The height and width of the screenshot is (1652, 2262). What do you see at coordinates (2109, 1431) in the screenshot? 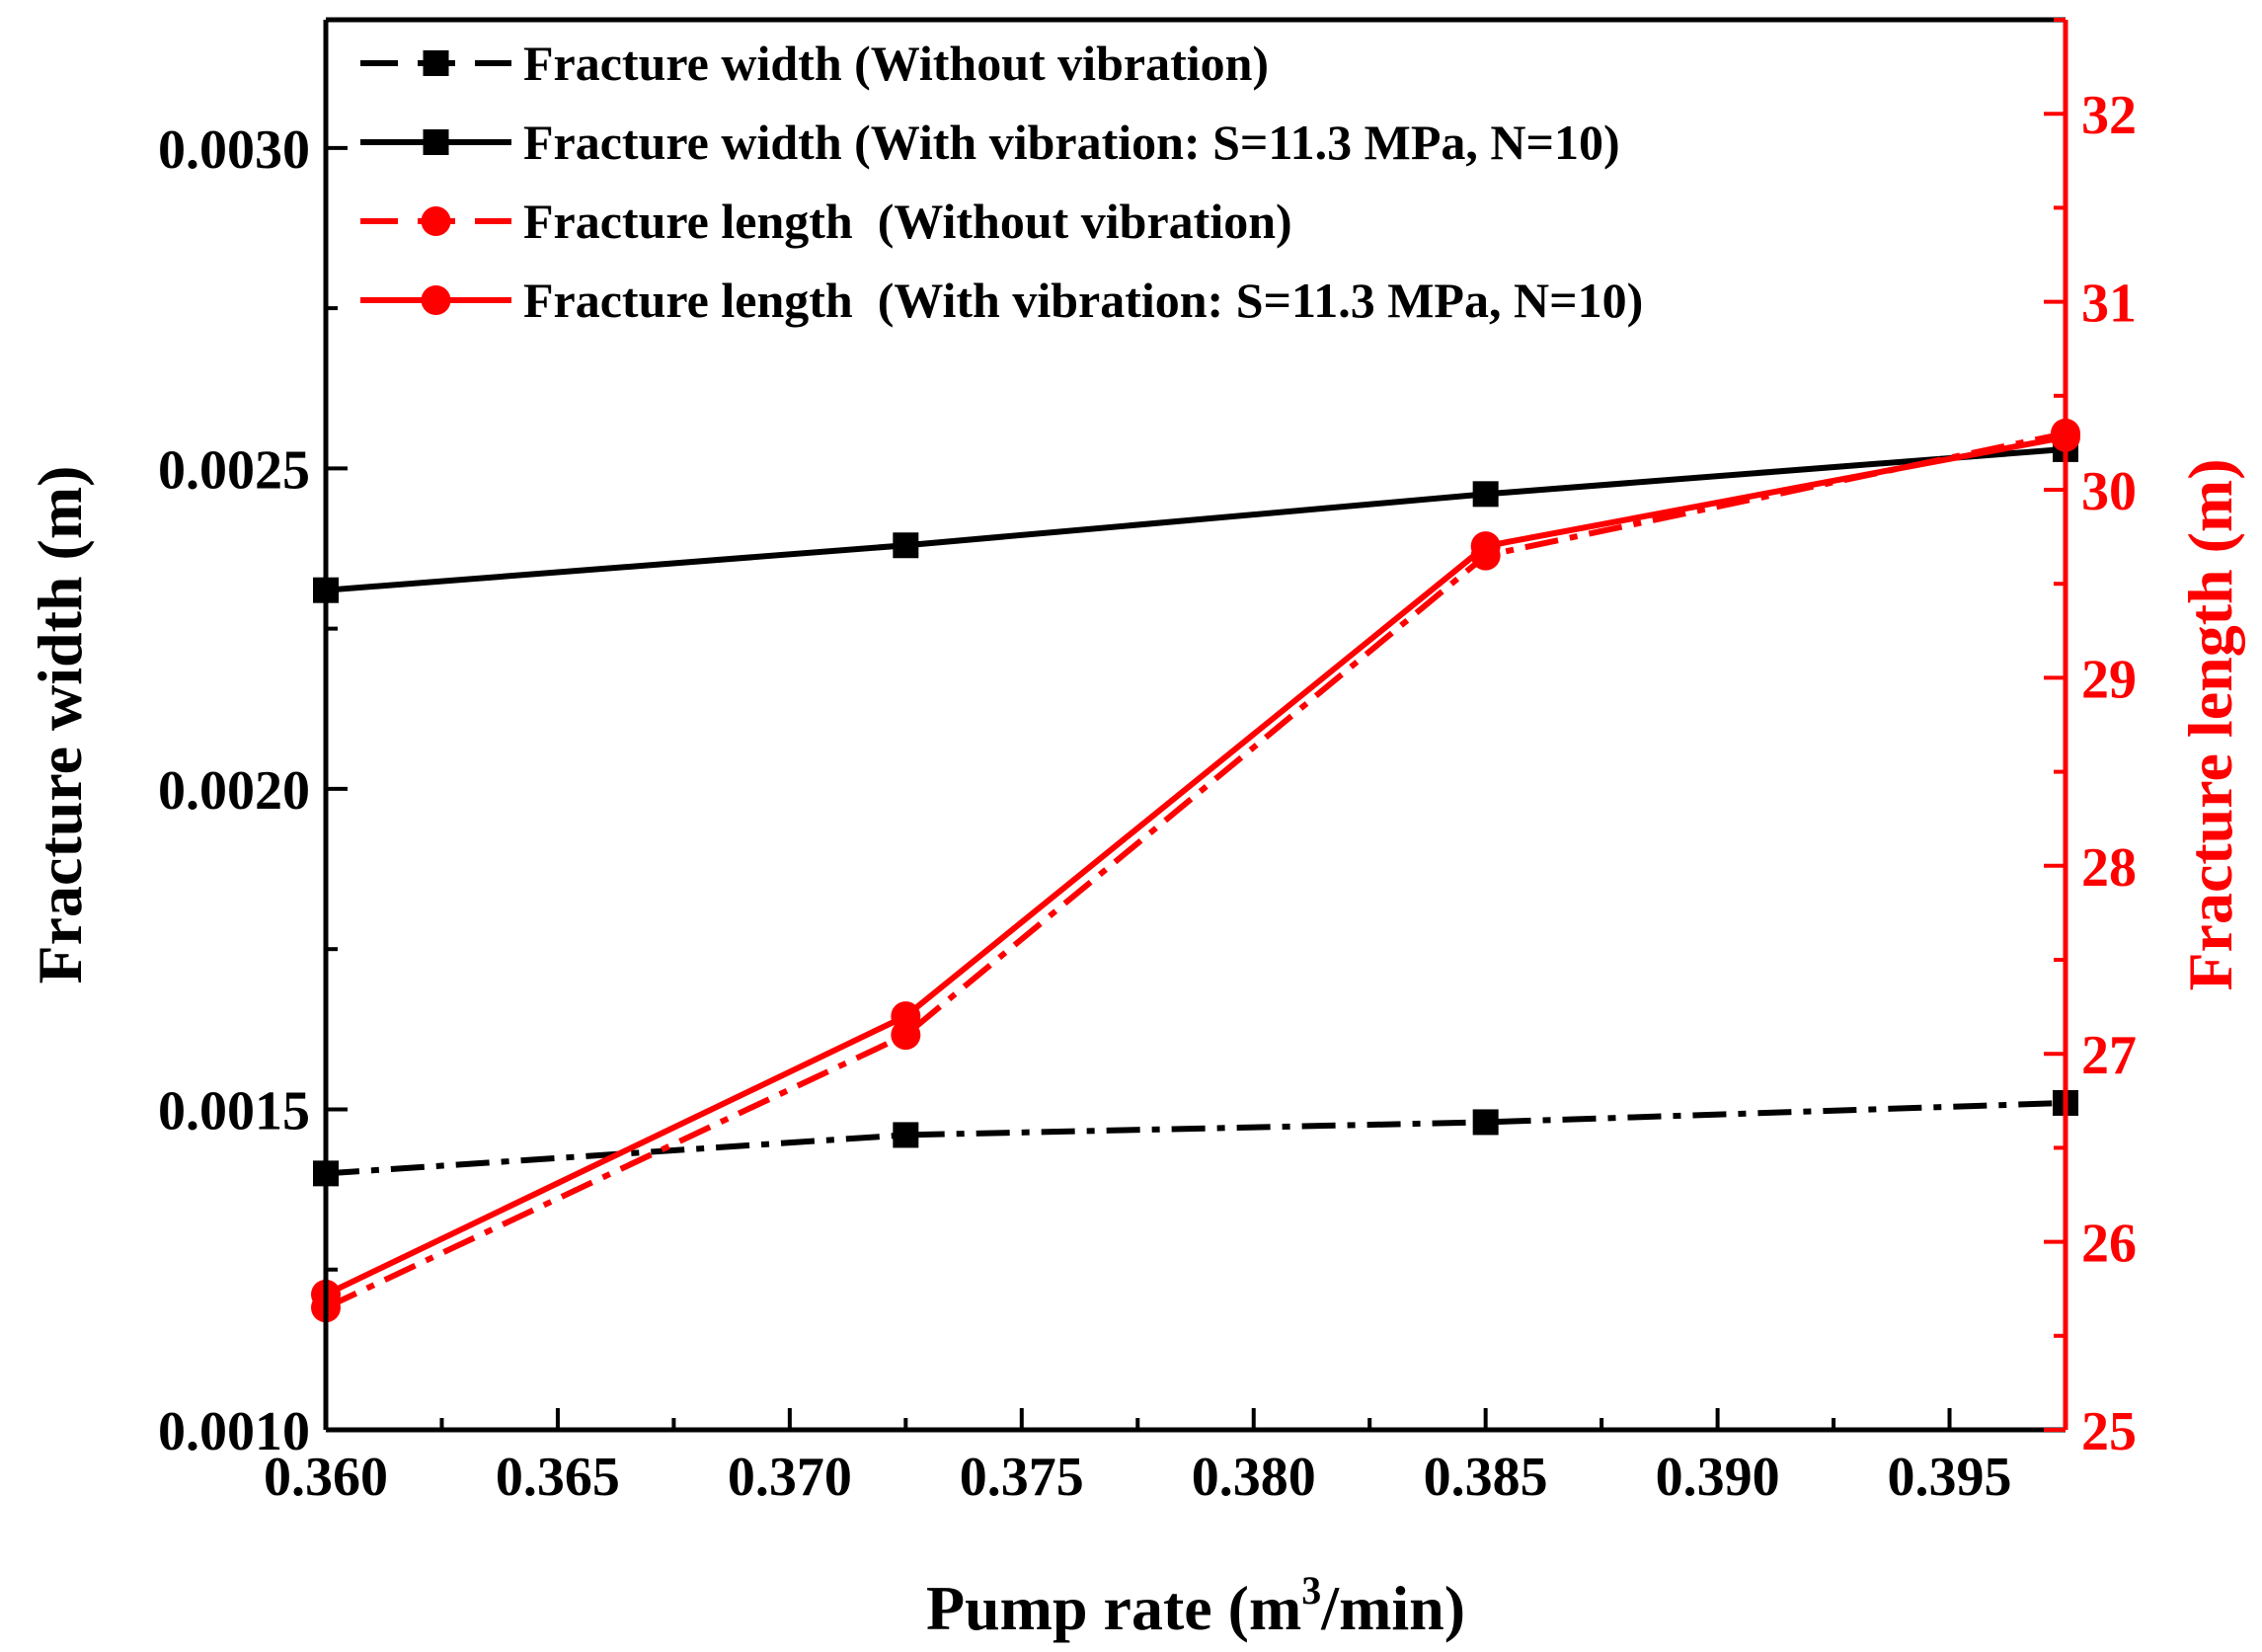
I see `y-right-tick-label: 25` at bounding box center [2109, 1431].